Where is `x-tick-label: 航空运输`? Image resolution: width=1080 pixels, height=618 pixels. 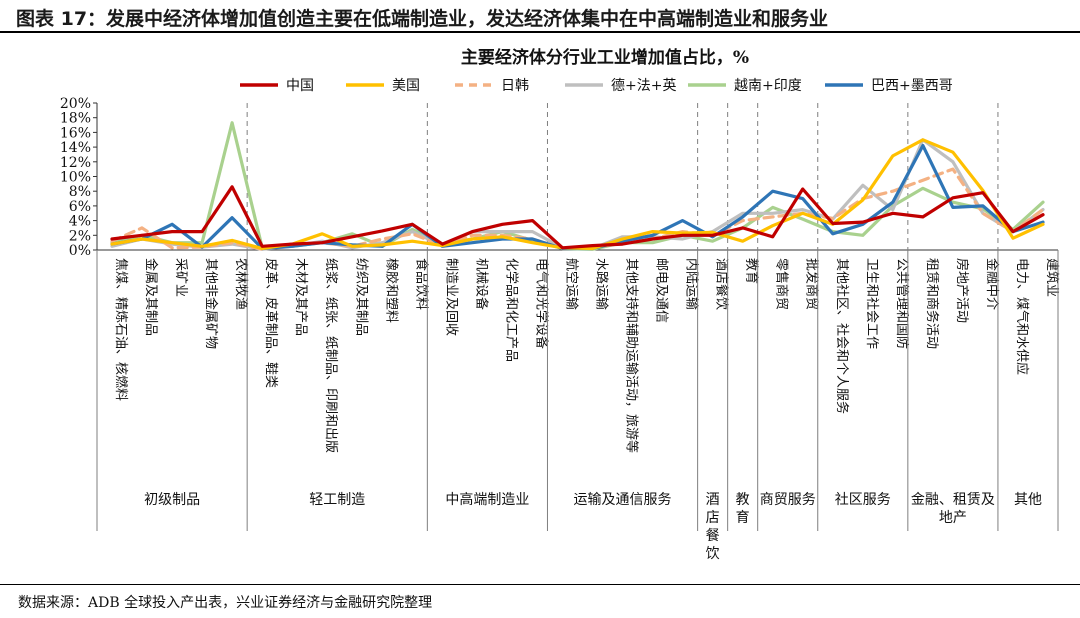
x-tick-label: 航空运输 is located at coordinates (571, 284).